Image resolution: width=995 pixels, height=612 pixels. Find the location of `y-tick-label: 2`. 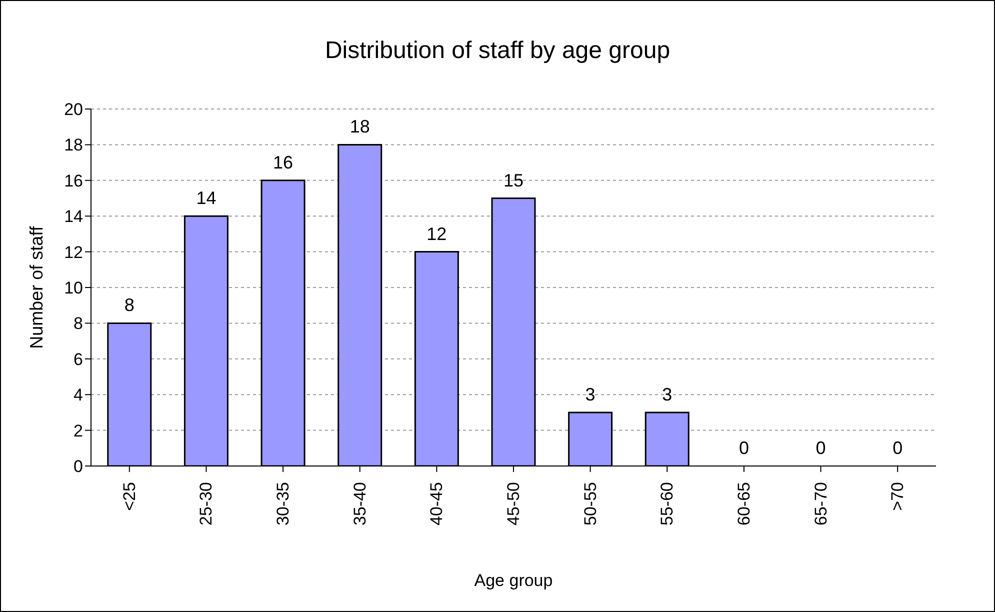

y-tick-label: 2 is located at coordinates (78, 430).